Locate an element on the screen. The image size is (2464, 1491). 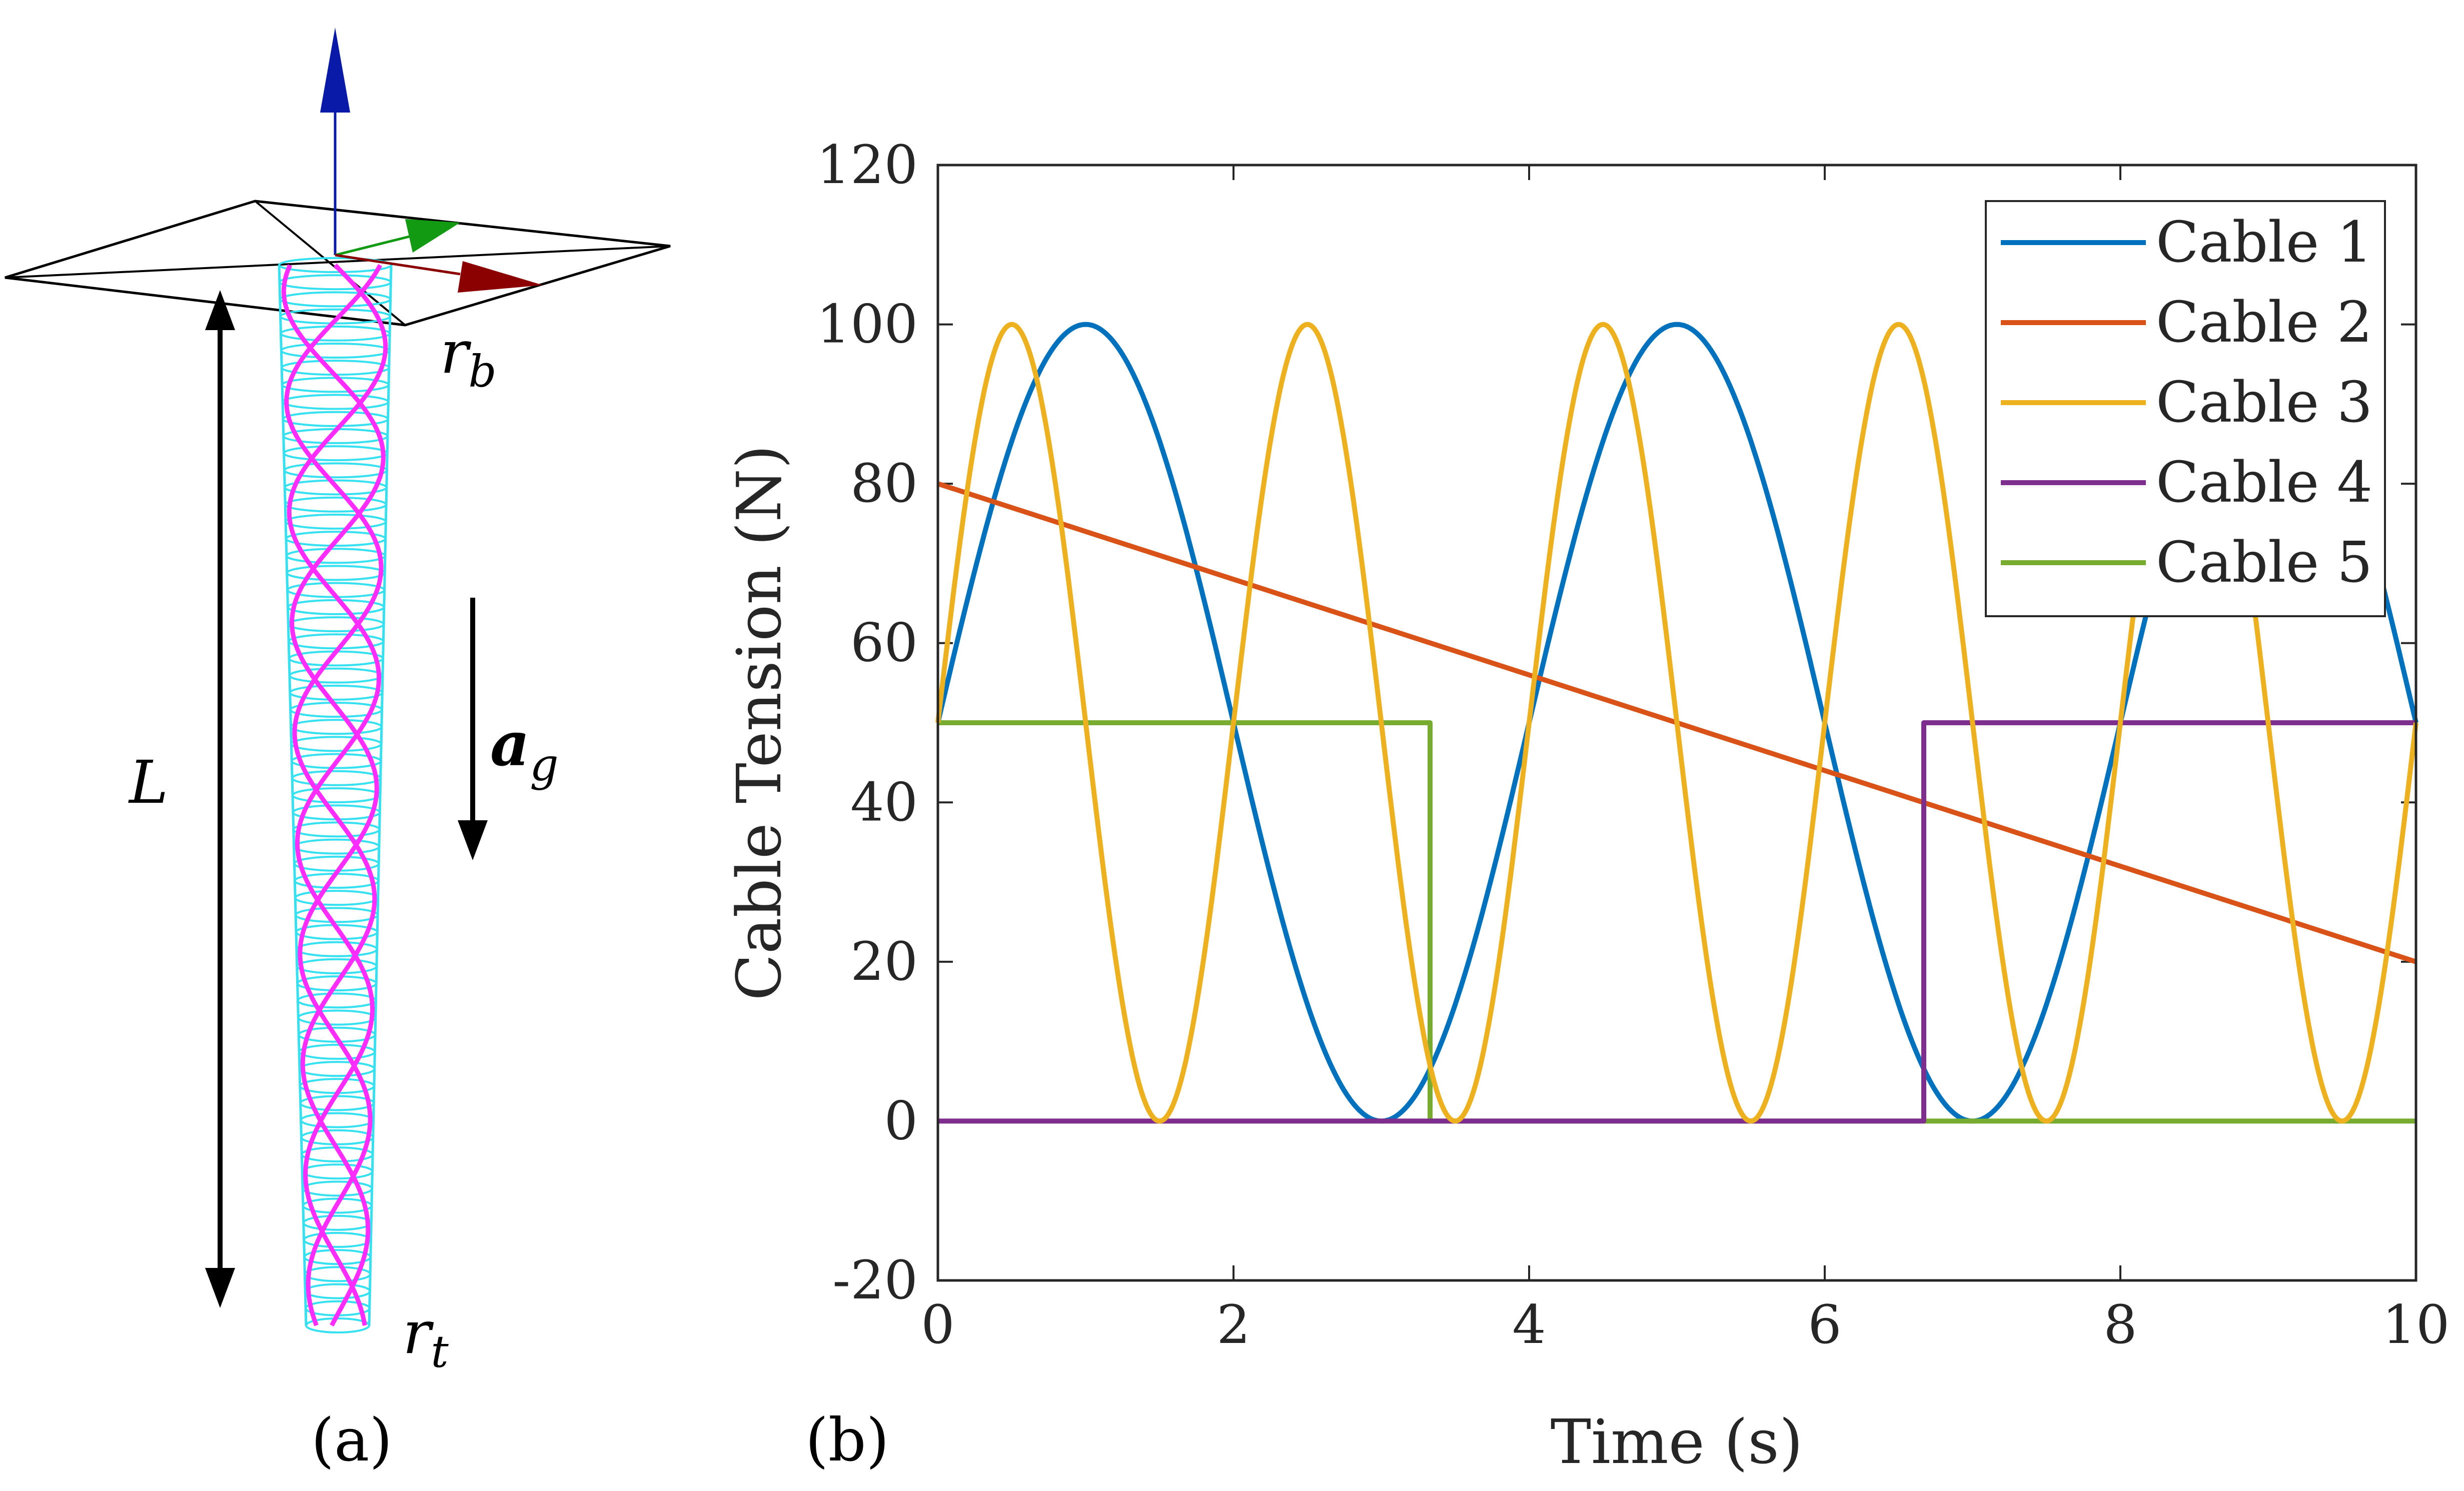
x-axis-line is located at coordinates (398, 265).